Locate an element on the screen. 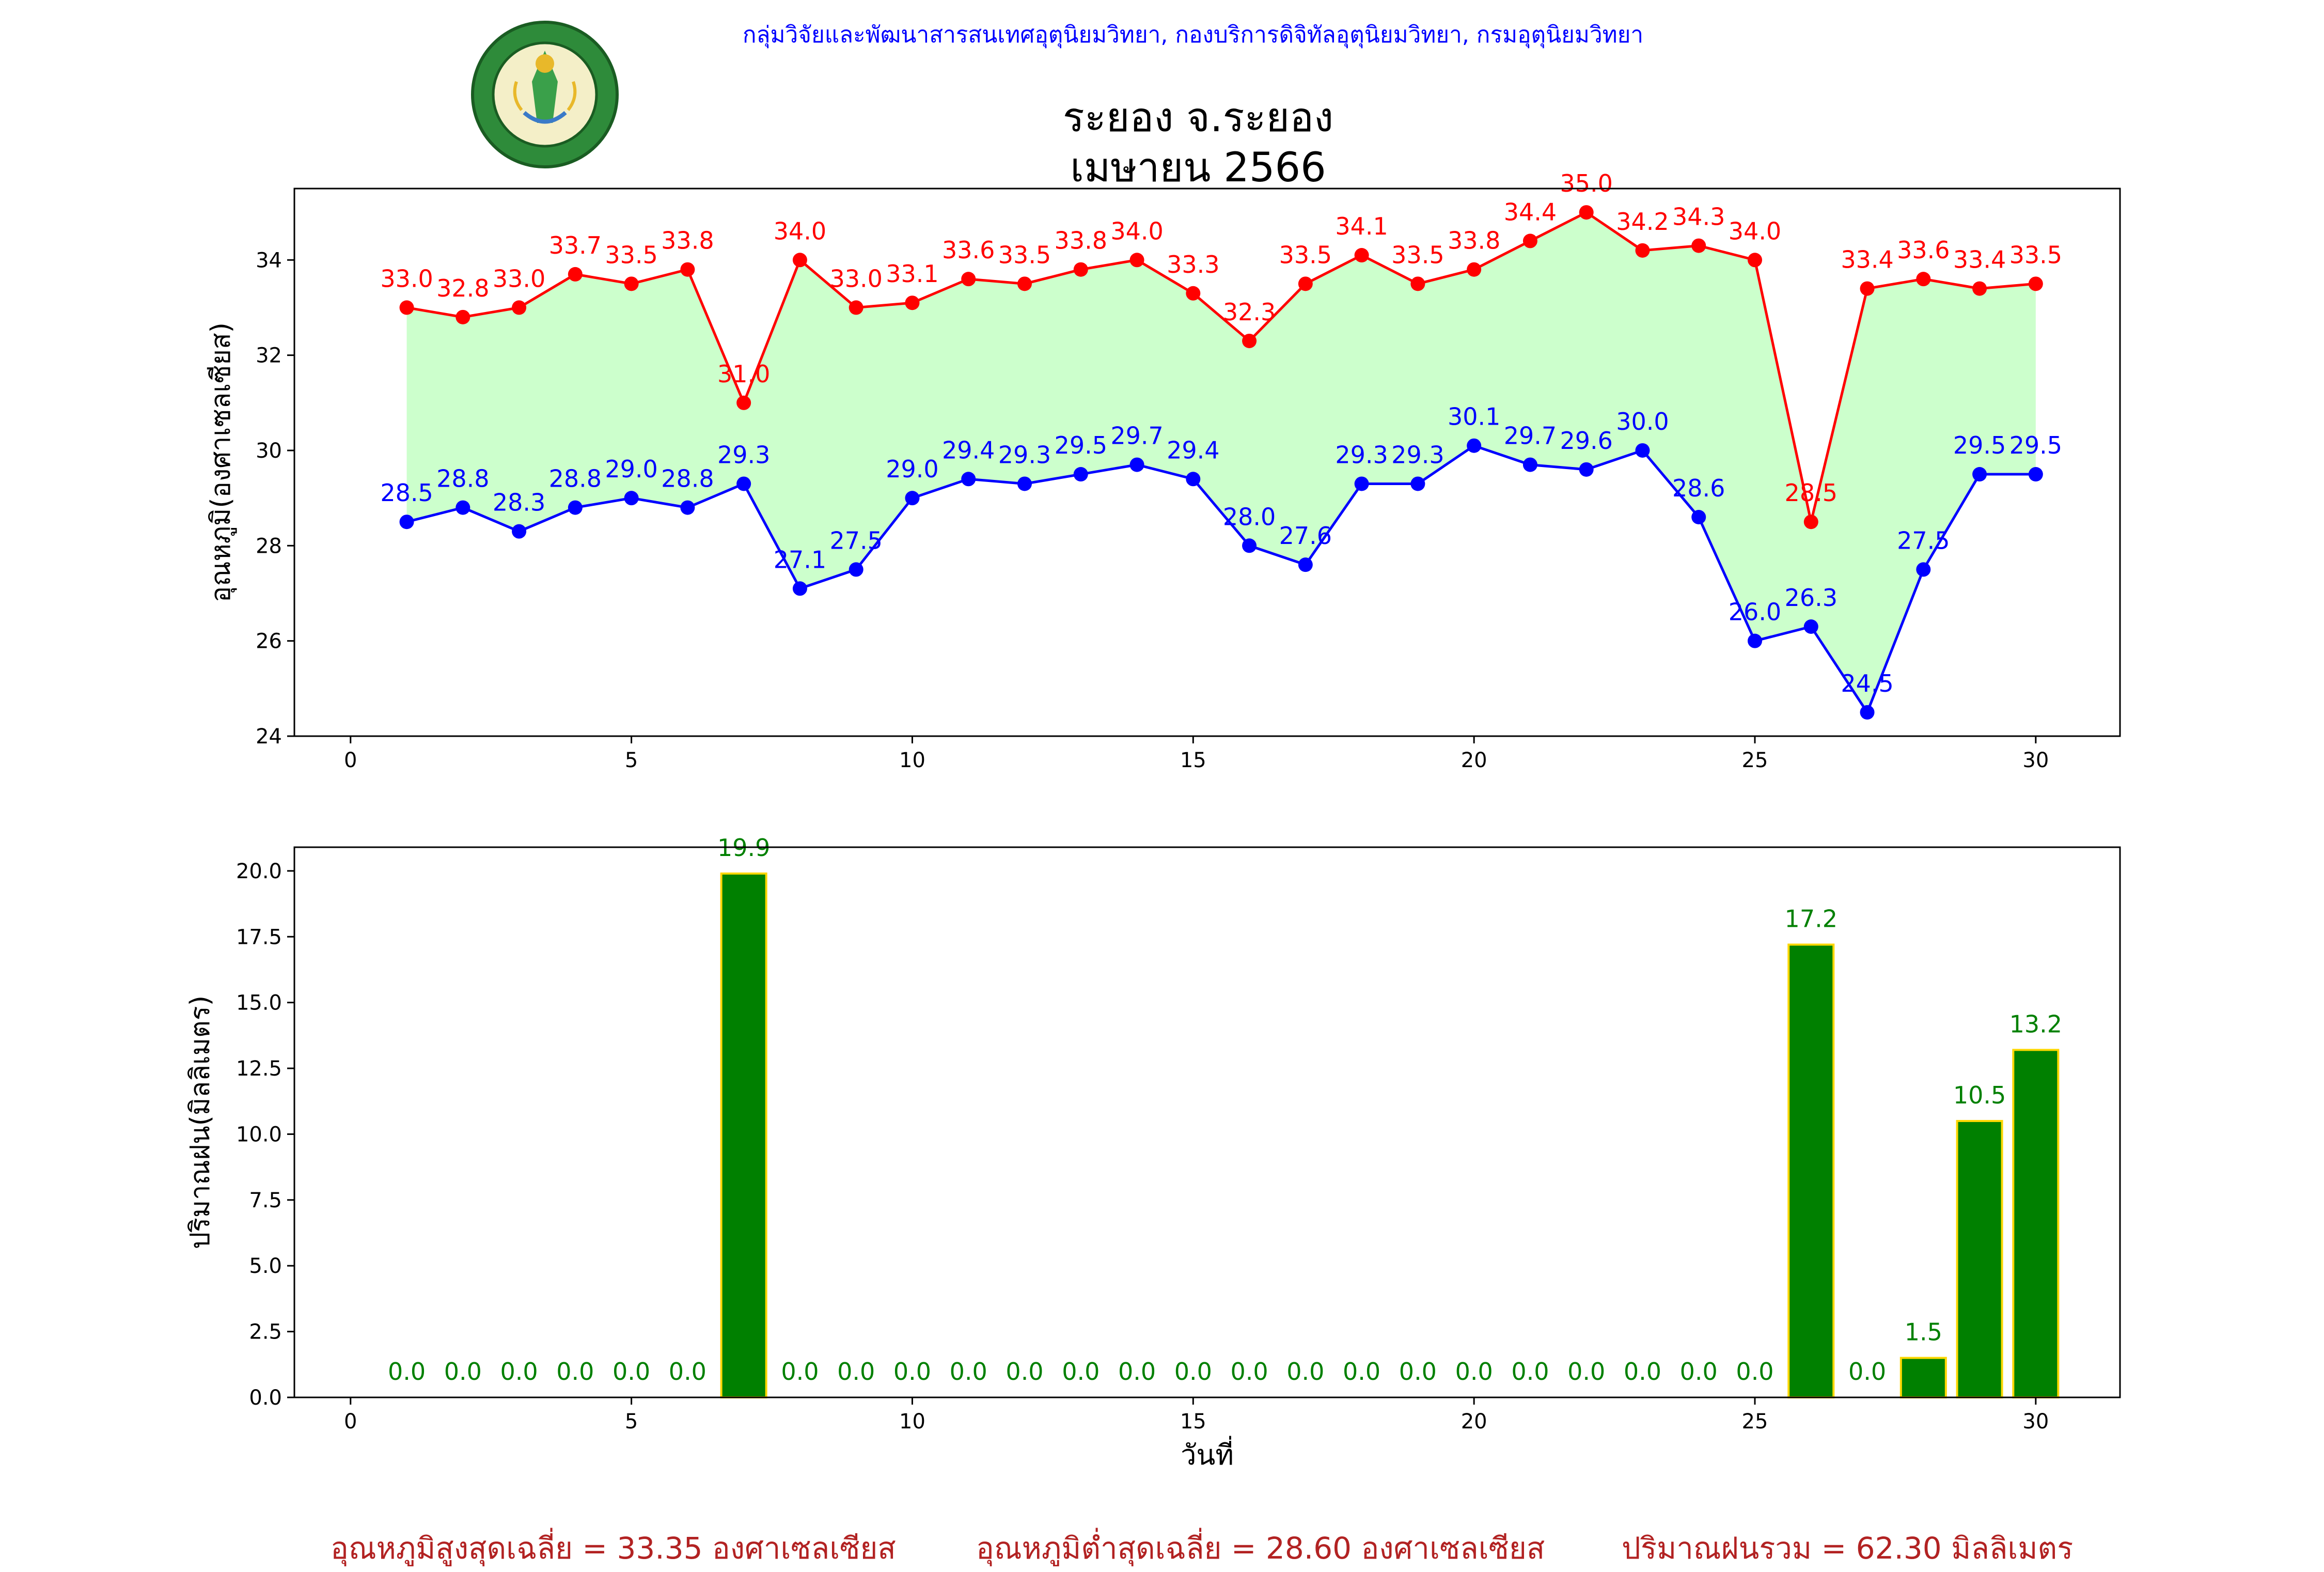 The width and height of the screenshot is (2324, 1572). y-tick-label: 0.0 is located at coordinates (266, 1398).